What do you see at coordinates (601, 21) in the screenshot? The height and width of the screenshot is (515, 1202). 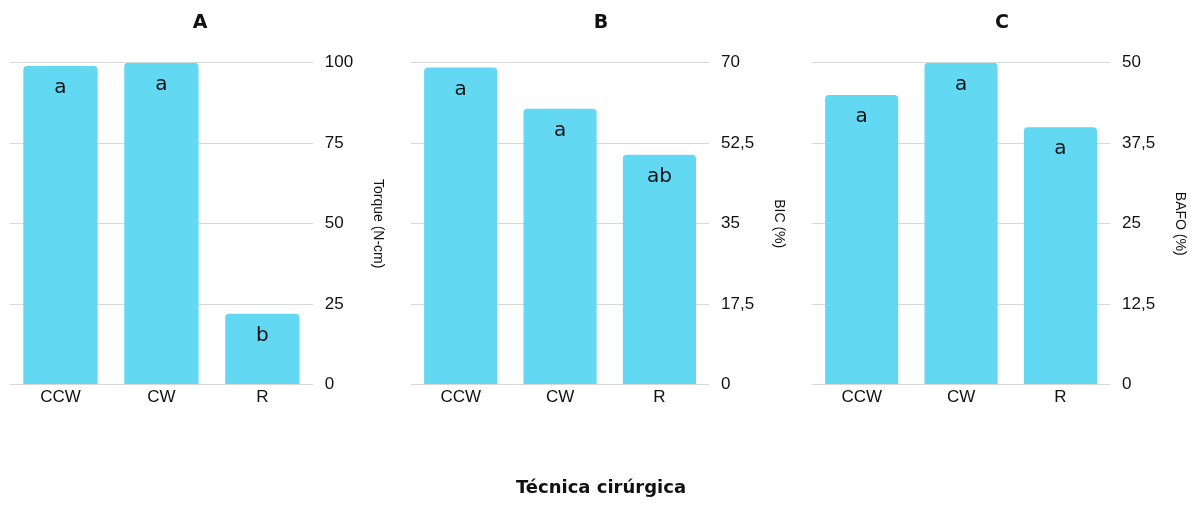 I see `chart-title: B` at bounding box center [601, 21].